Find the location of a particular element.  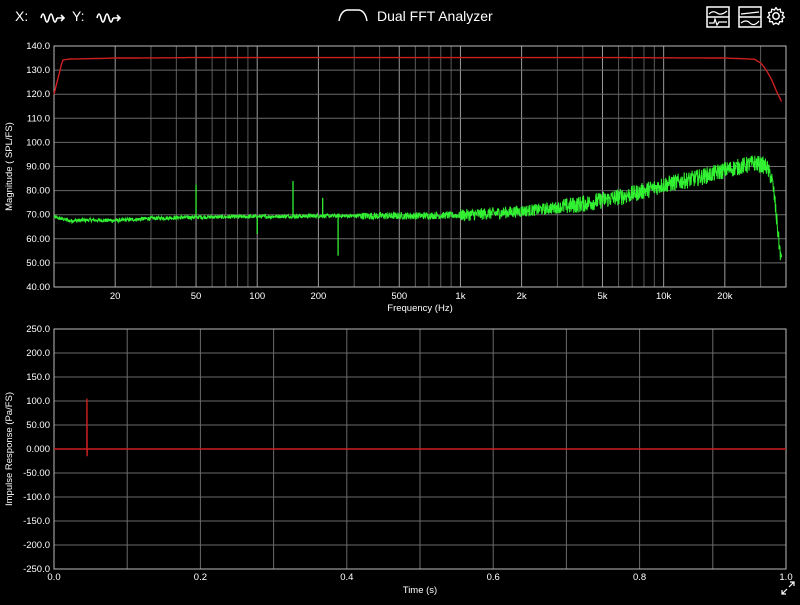

y-tick-label: 200.0 is located at coordinates (38, 353).